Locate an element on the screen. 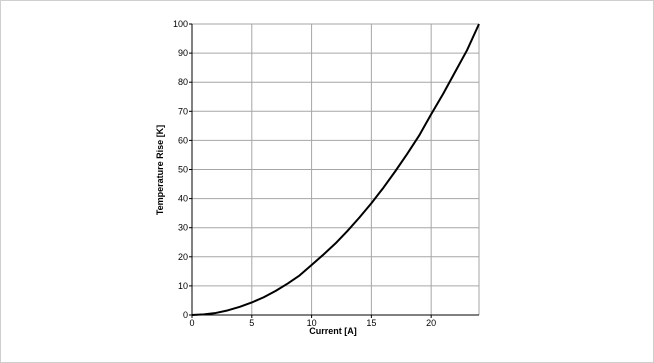 This screenshot has height=363, width=654. x-tick-label-15: 15 is located at coordinates (371, 323).